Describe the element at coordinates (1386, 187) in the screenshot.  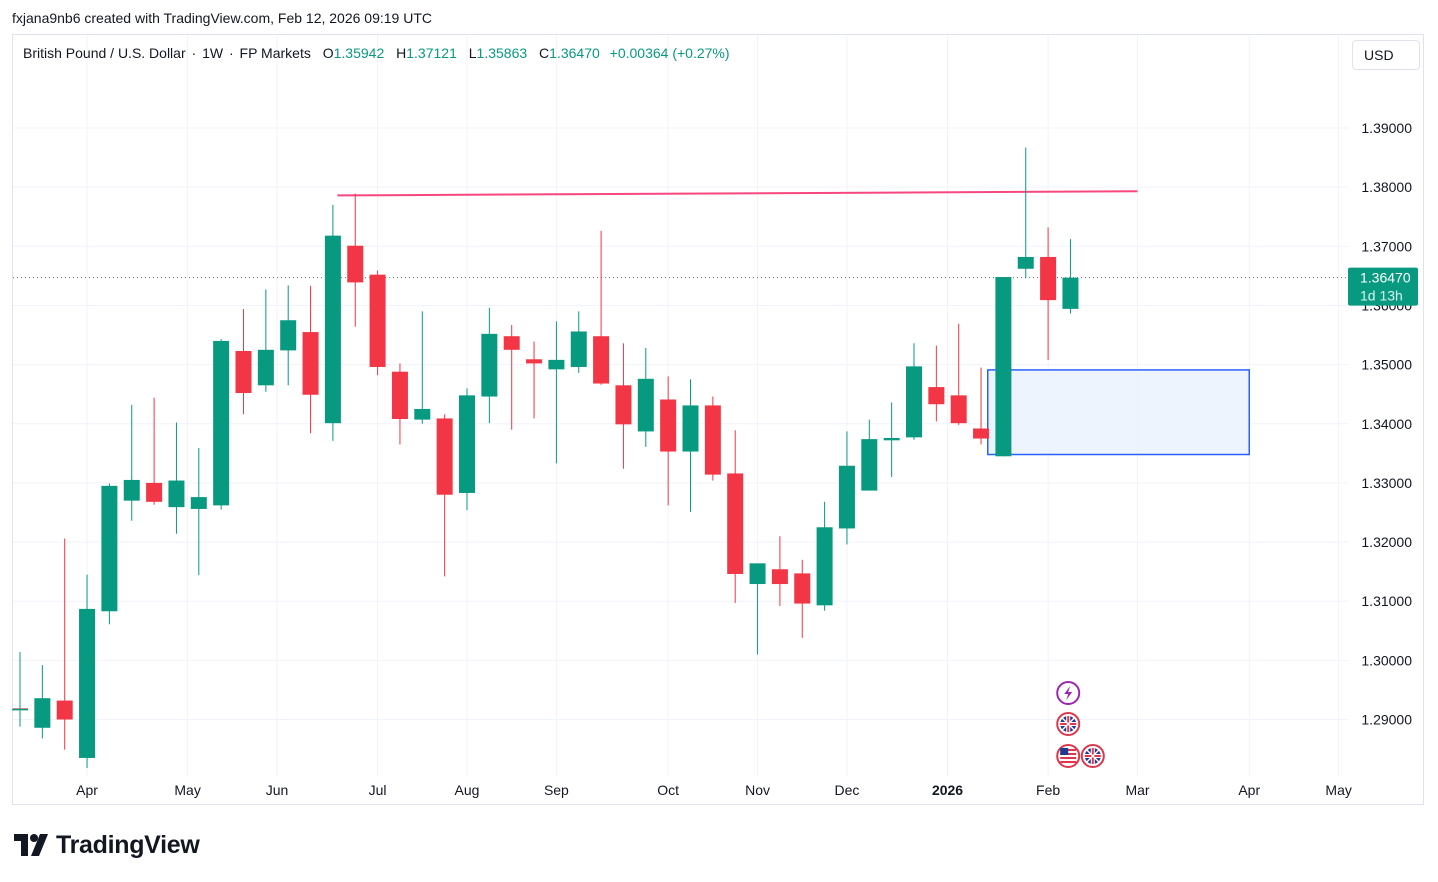
I see `y-tick-label: 1.38000` at that location.